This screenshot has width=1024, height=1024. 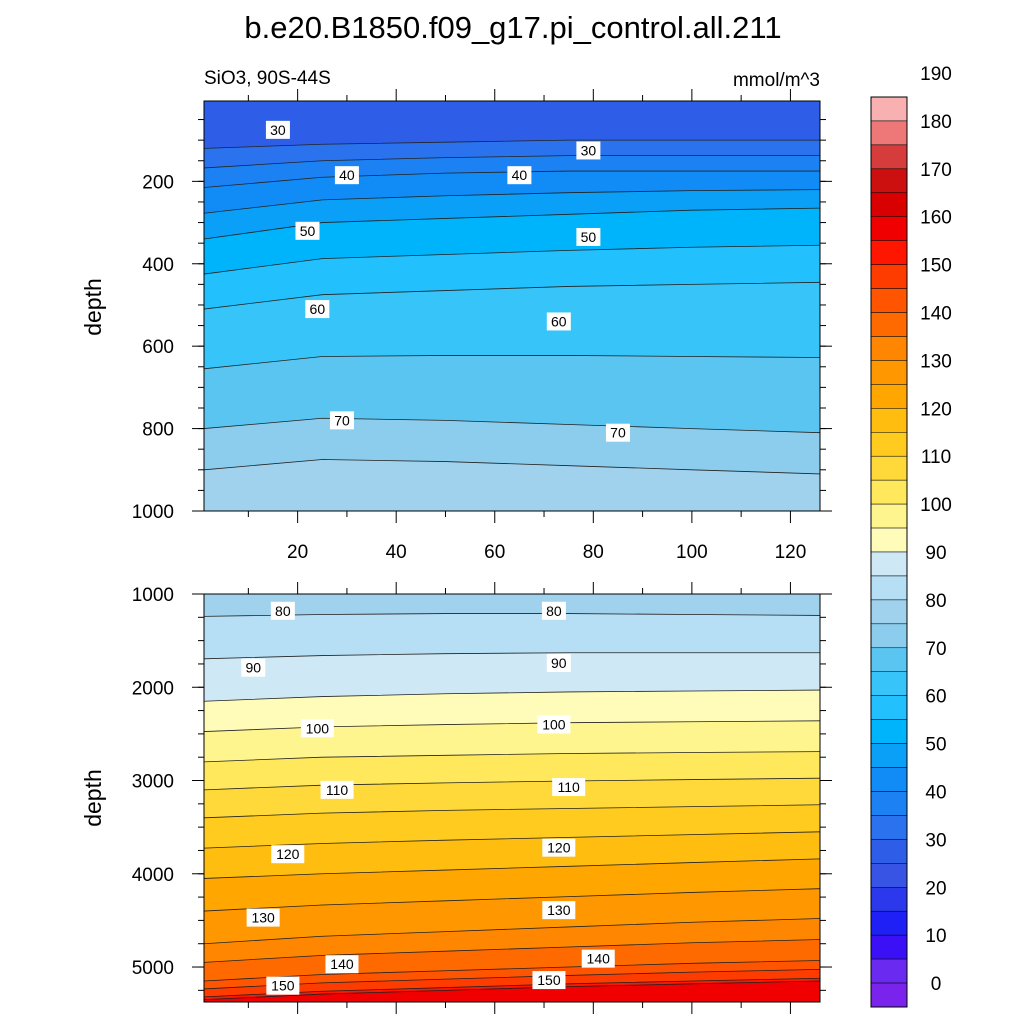 I want to click on colorbar-label: 110, so click(x=936, y=457).